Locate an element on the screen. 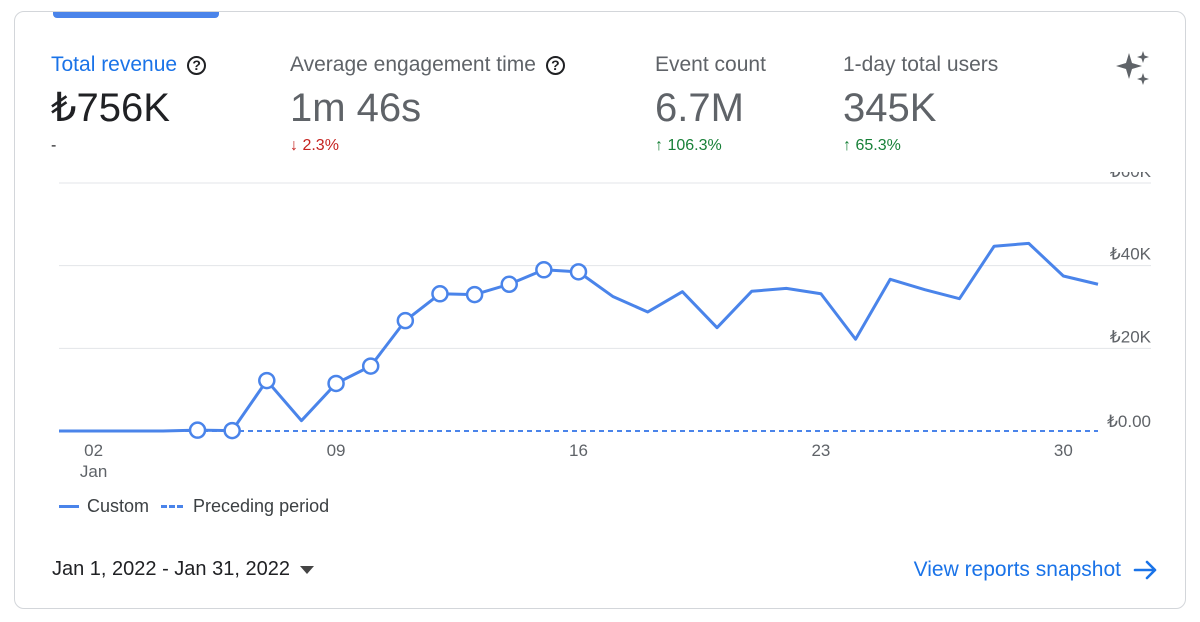 The width and height of the screenshot is (1200, 622). selected-metric-indicator is located at coordinates (136, 15).